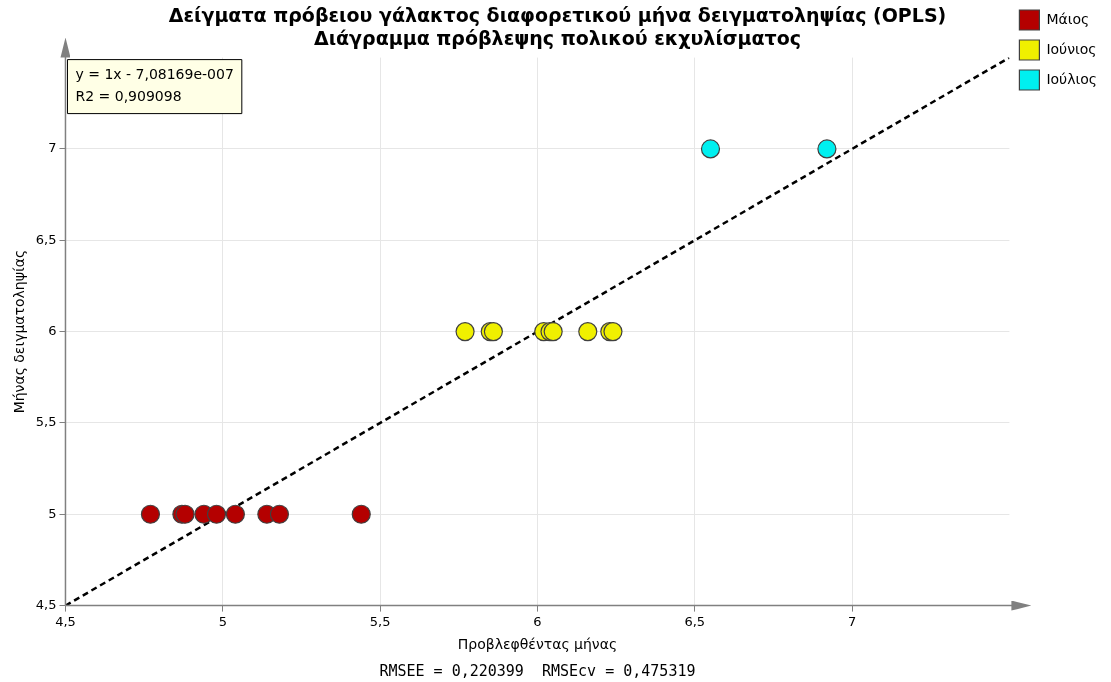  I want to click on legend-label: Μάιος, so click(1068, 18).